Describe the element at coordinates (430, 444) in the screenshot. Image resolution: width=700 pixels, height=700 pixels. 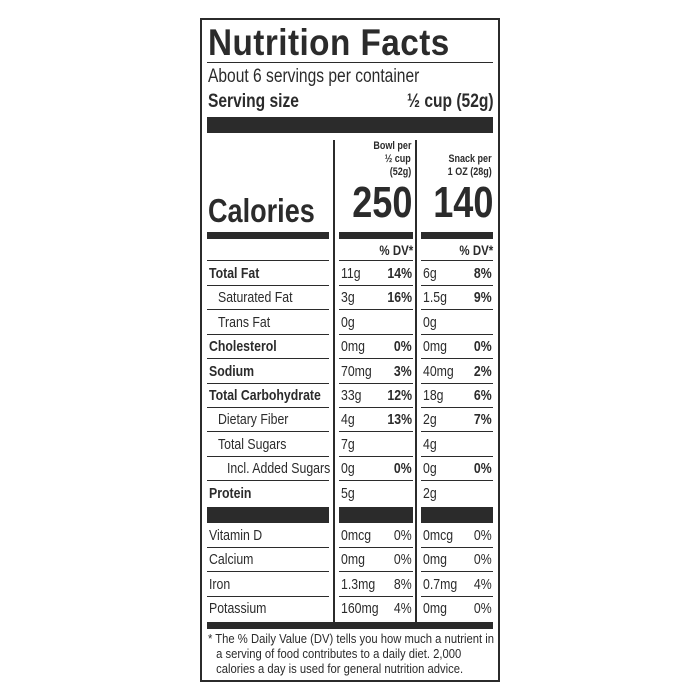
I see `snack-amount: 4g` at that location.